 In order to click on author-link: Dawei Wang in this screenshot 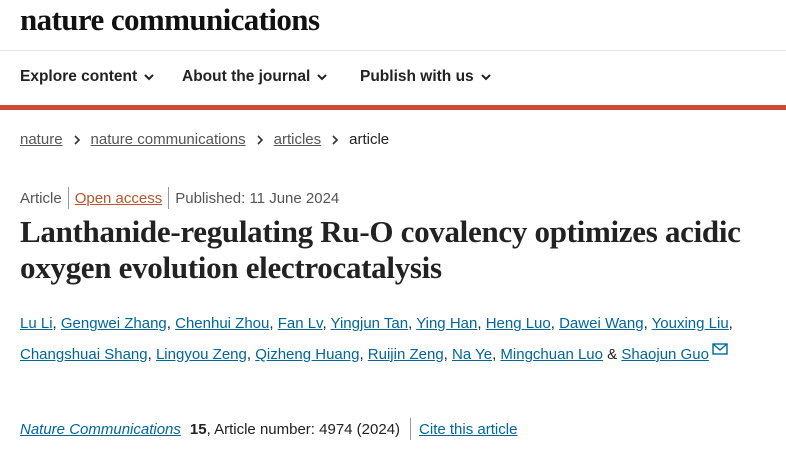, I will do `click(601, 323)`.